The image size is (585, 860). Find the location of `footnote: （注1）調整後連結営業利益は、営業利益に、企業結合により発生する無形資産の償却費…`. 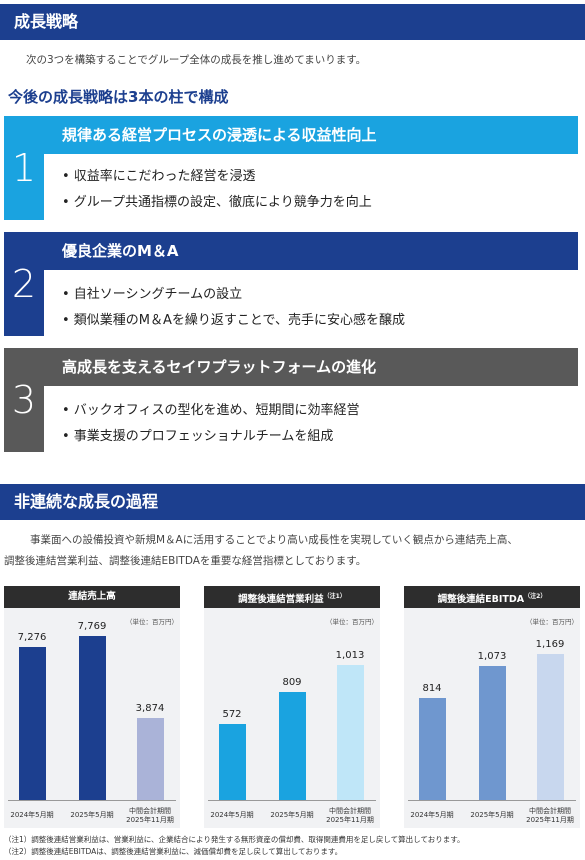

footnote: （注1）調整後連結営業利益は、営業利益に、企業結合により発生する無形資産の償却費… is located at coordinates (234, 839).